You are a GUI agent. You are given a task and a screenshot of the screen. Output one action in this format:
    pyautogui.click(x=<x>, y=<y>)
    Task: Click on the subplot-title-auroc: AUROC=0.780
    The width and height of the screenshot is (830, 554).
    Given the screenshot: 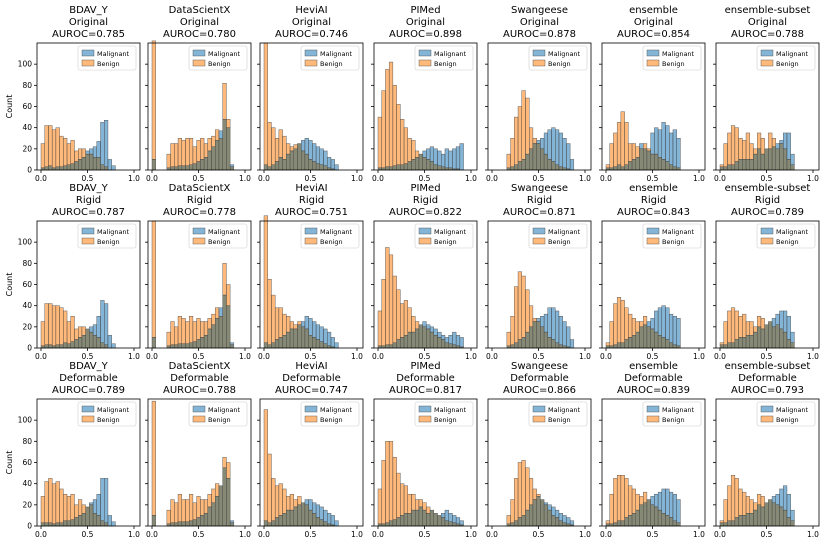 What is the action you would take?
    pyautogui.click(x=199, y=34)
    